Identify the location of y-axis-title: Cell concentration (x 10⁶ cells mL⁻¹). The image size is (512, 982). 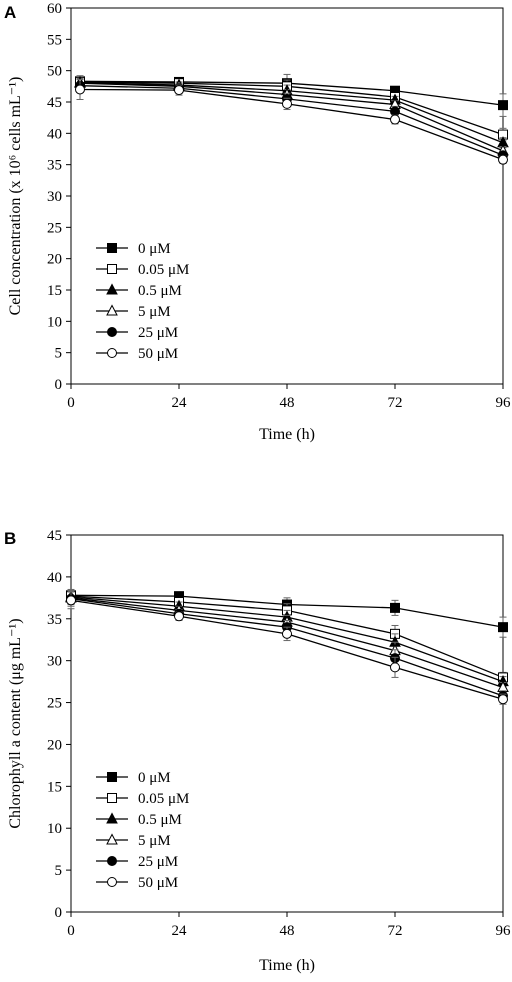
(15, 196).